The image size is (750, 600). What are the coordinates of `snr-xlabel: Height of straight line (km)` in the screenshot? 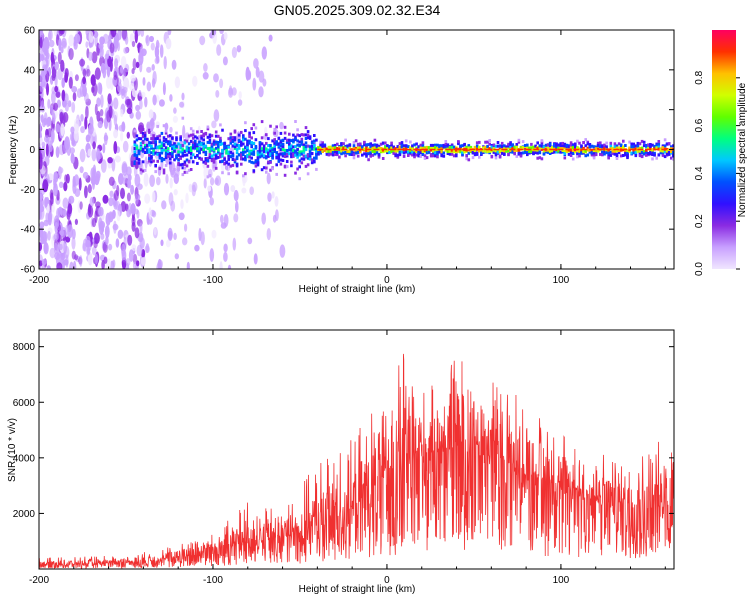 It's located at (357, 589).